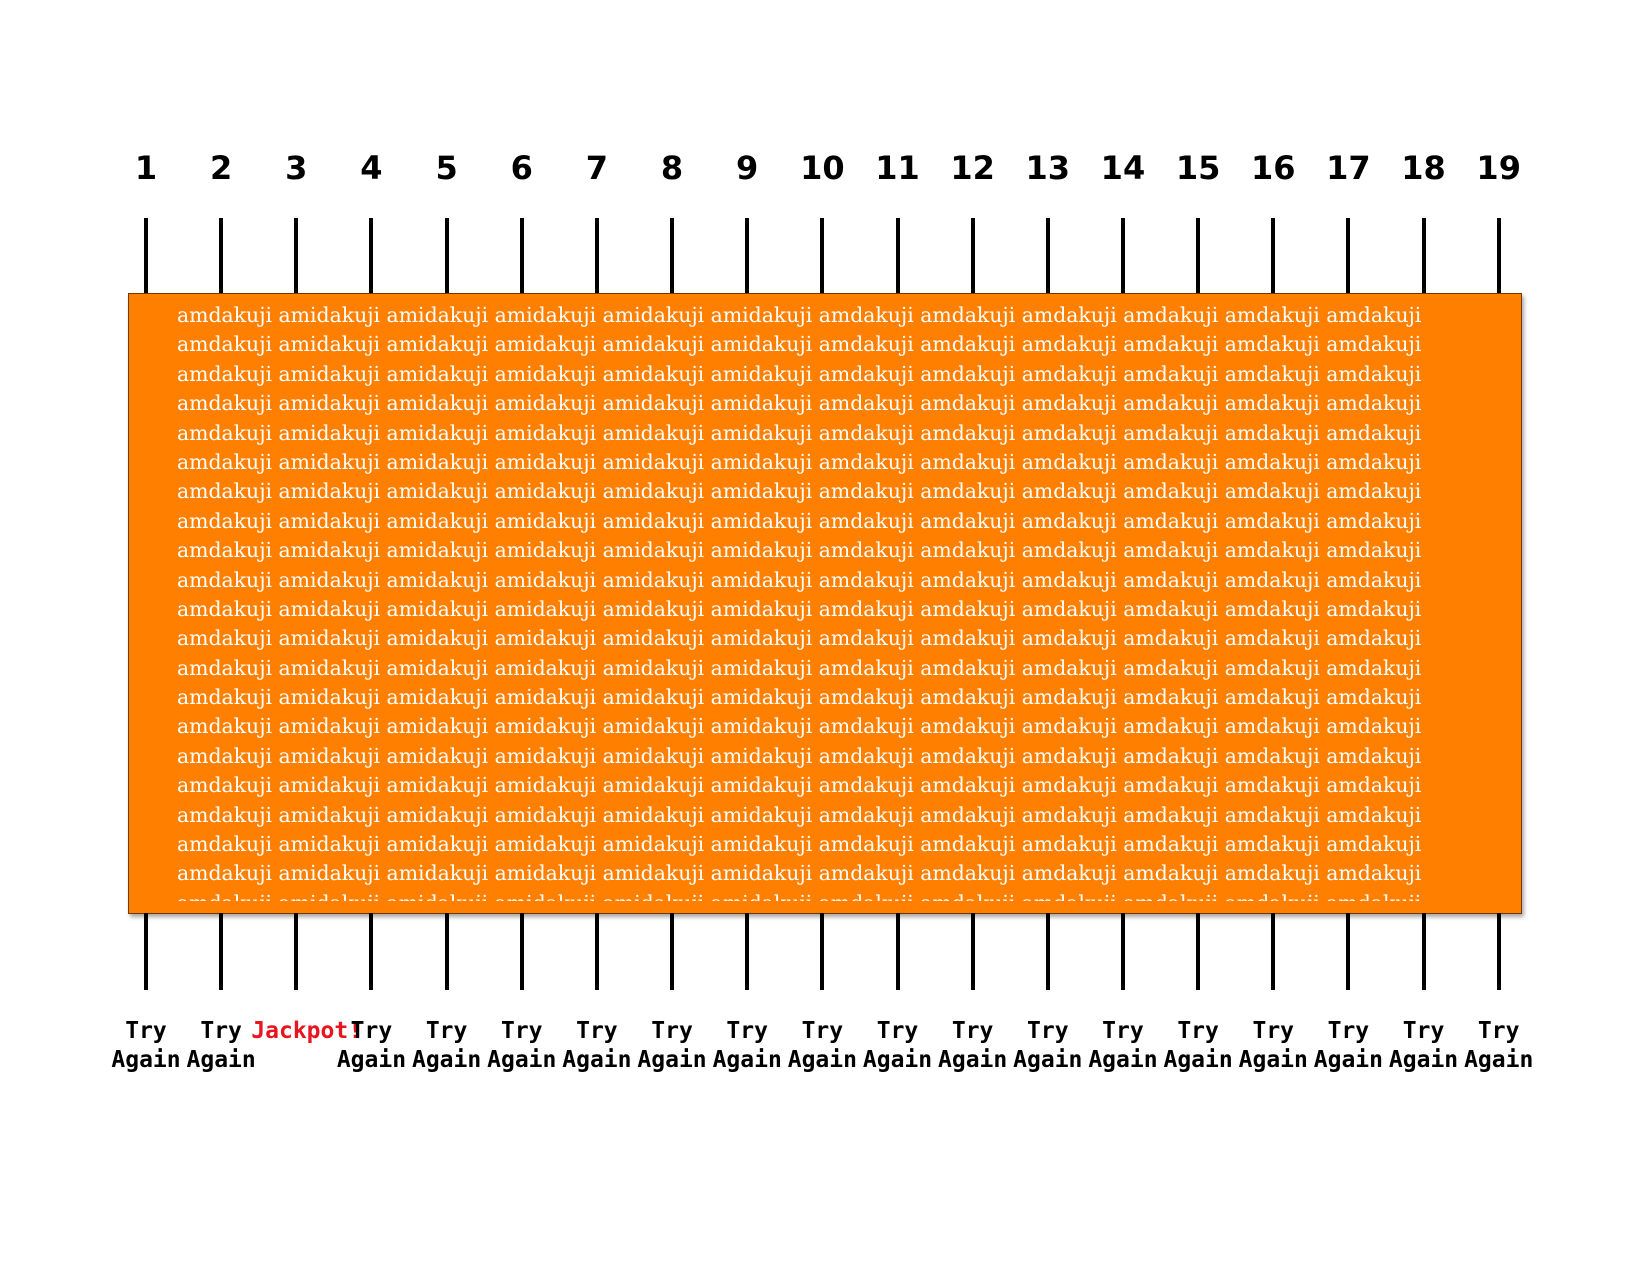 The width and height of the screenshot is (1650, 1275). Describe the element at coordinates (897, 168) in the screenshot. I see `column-number-11: 11` at that location.